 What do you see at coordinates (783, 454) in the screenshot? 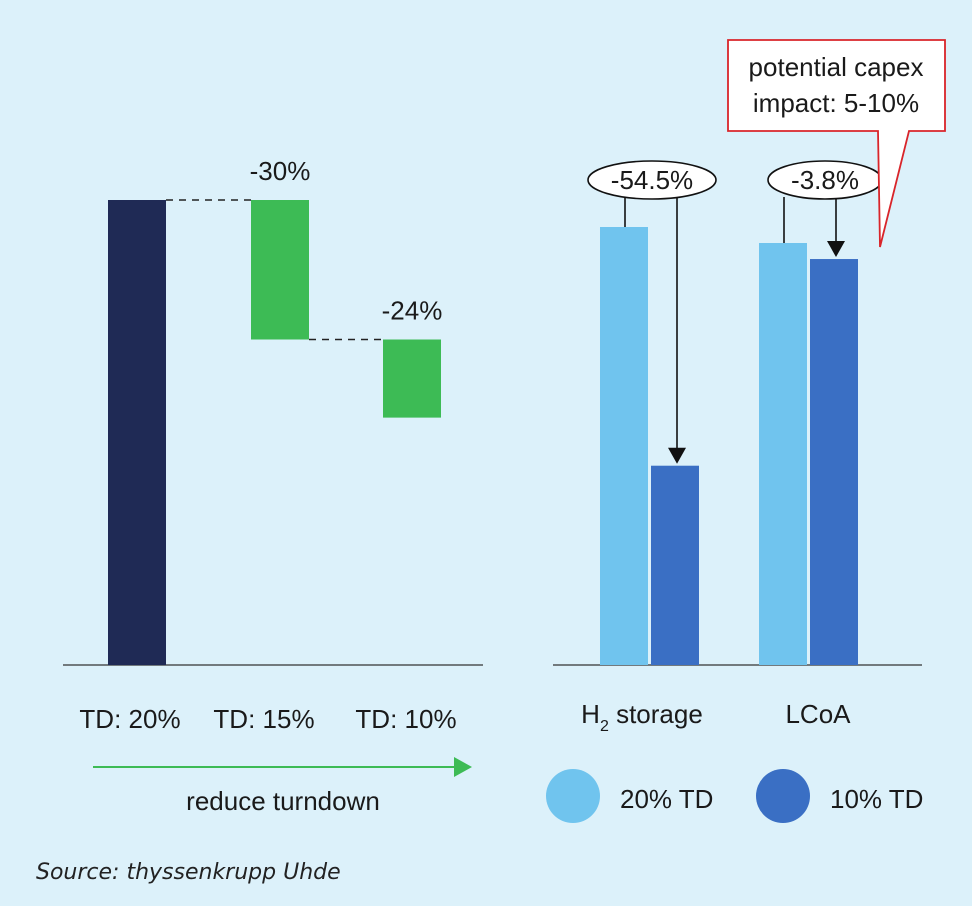
I see `bar-lcoa-20-td` at bounding box center [783, 454].